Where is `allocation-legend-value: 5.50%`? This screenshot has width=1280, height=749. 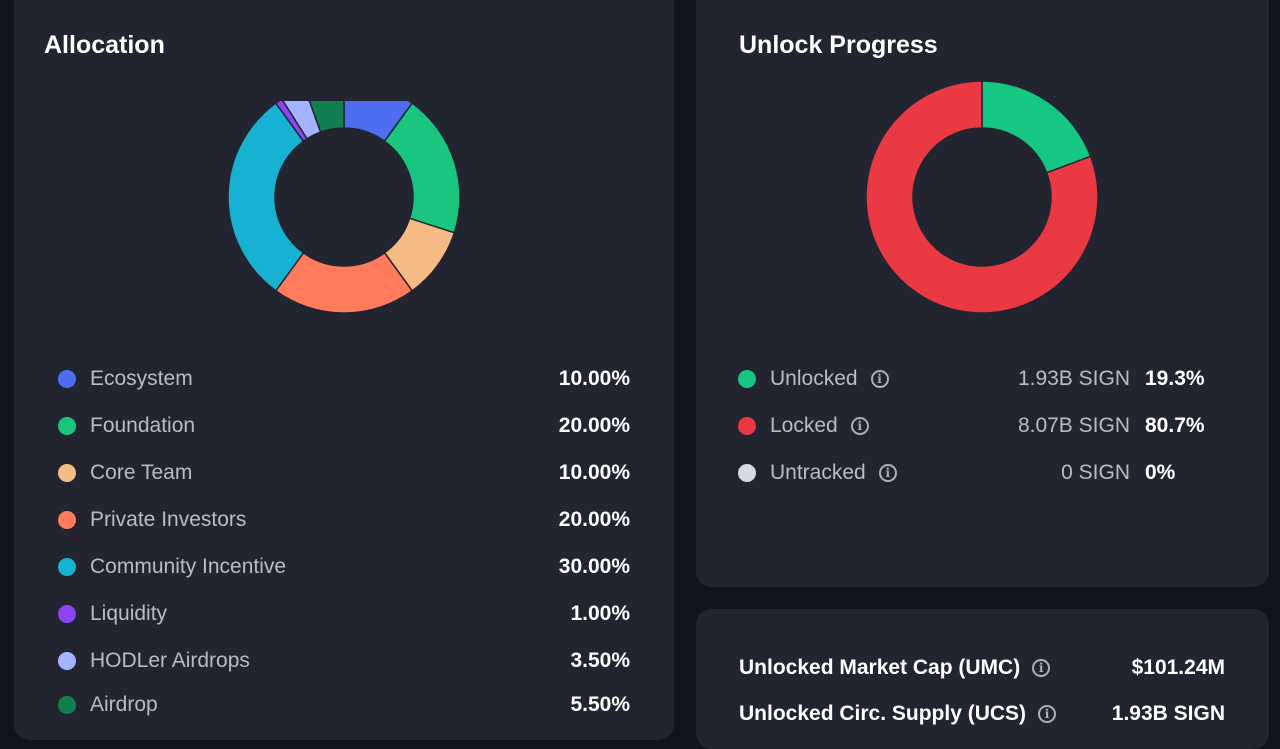
allocation-legend-value: 5.50% is located at coordinates (600, 704).